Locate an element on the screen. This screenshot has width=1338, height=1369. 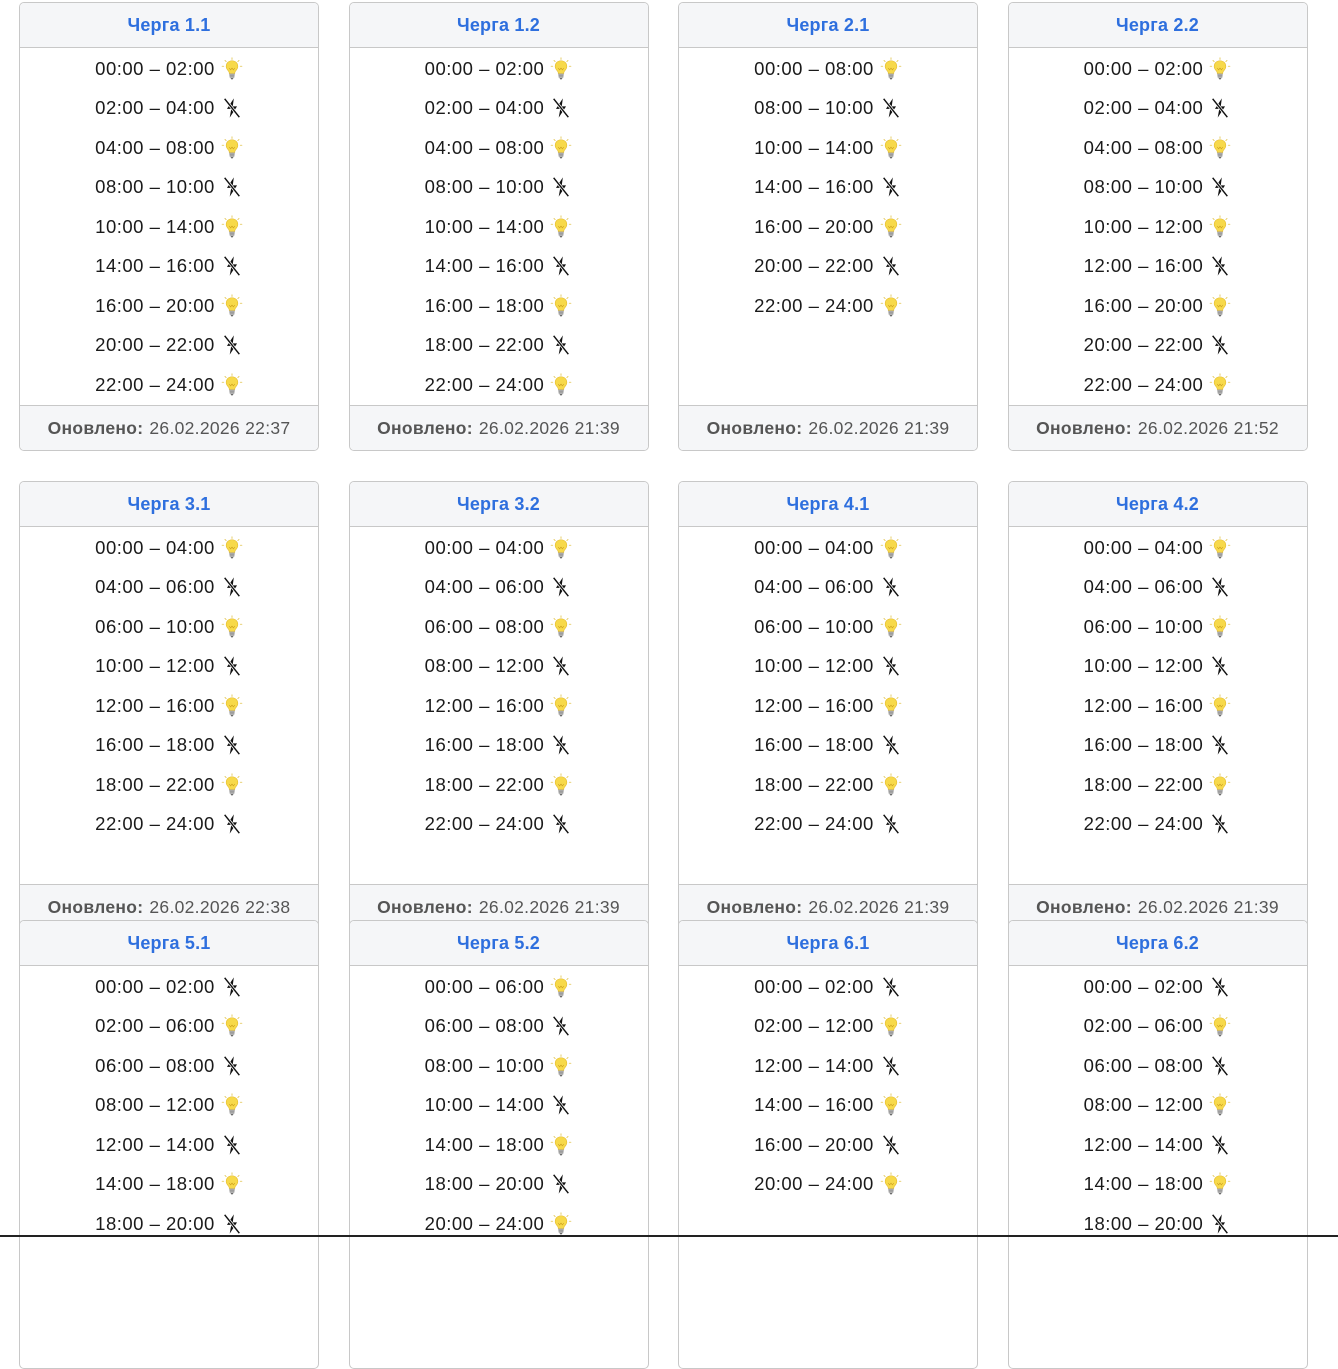
slot-time: 00:00 – 08:00 is located at coordinates (814, 68).